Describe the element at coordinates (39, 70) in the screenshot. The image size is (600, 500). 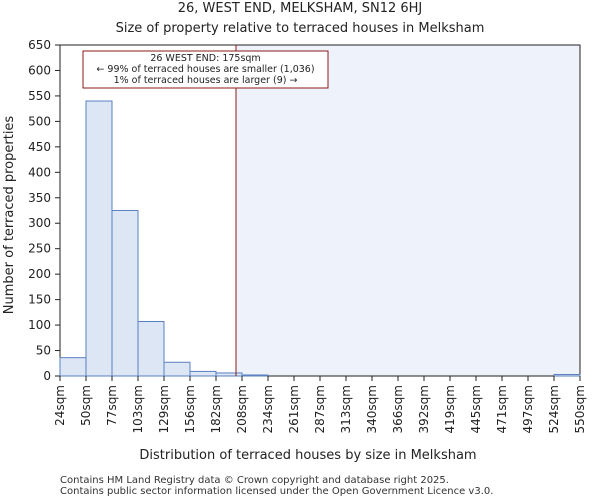
I see `y-tick-label-600: 600` at that location.